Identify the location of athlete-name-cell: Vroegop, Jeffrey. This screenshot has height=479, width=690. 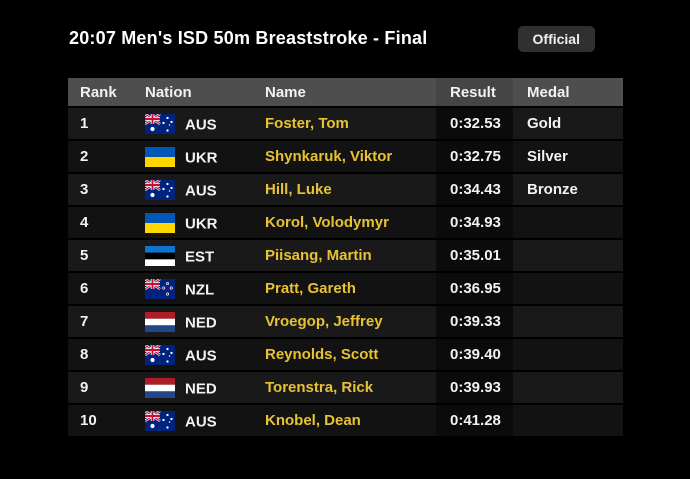
(344, 321).